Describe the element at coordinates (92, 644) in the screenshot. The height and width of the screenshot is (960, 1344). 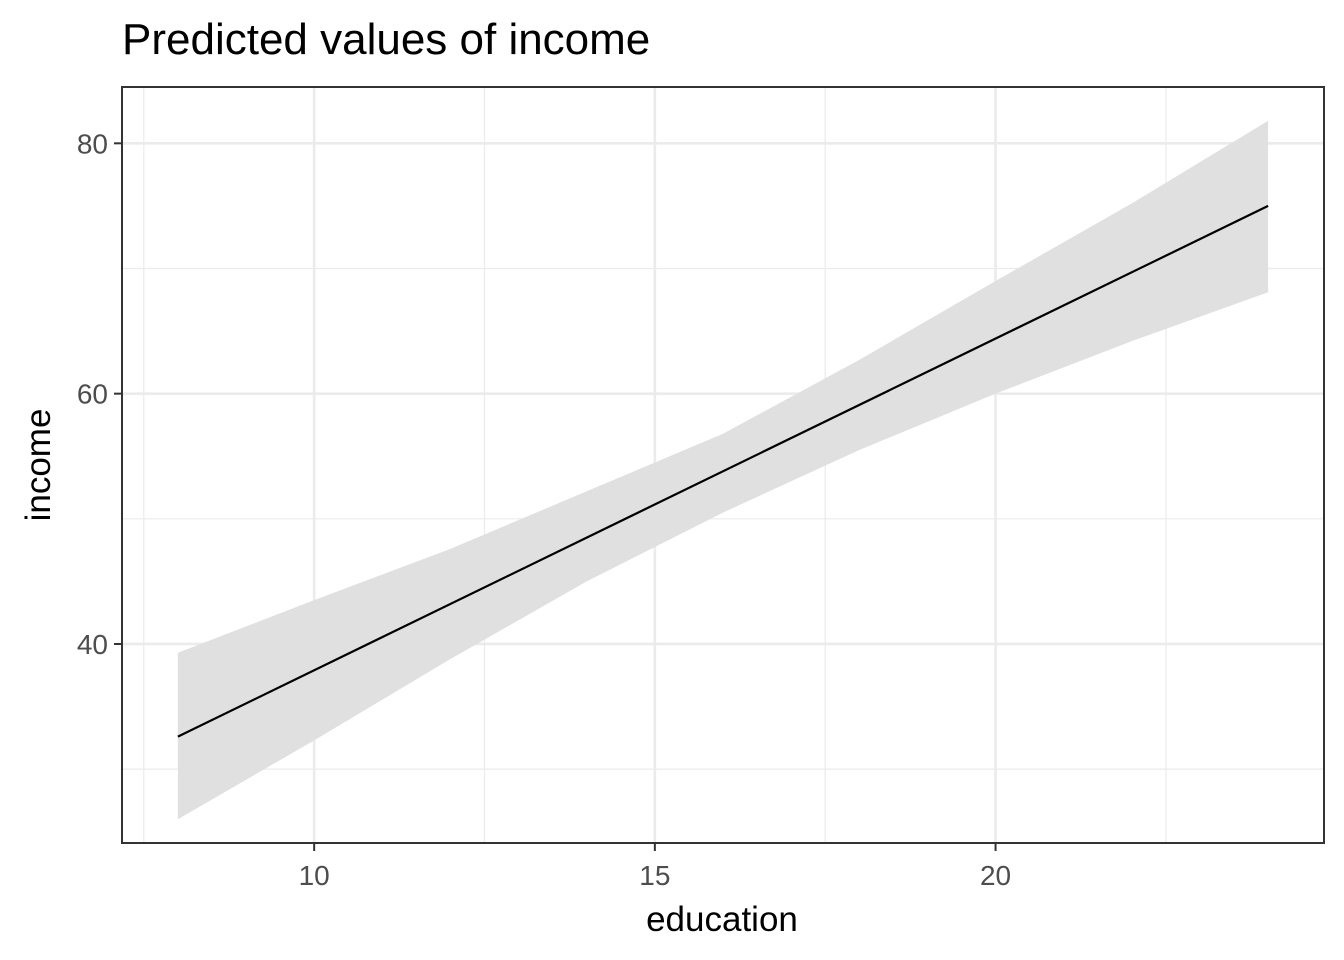
I see `y-tick-label: 40` at that location.